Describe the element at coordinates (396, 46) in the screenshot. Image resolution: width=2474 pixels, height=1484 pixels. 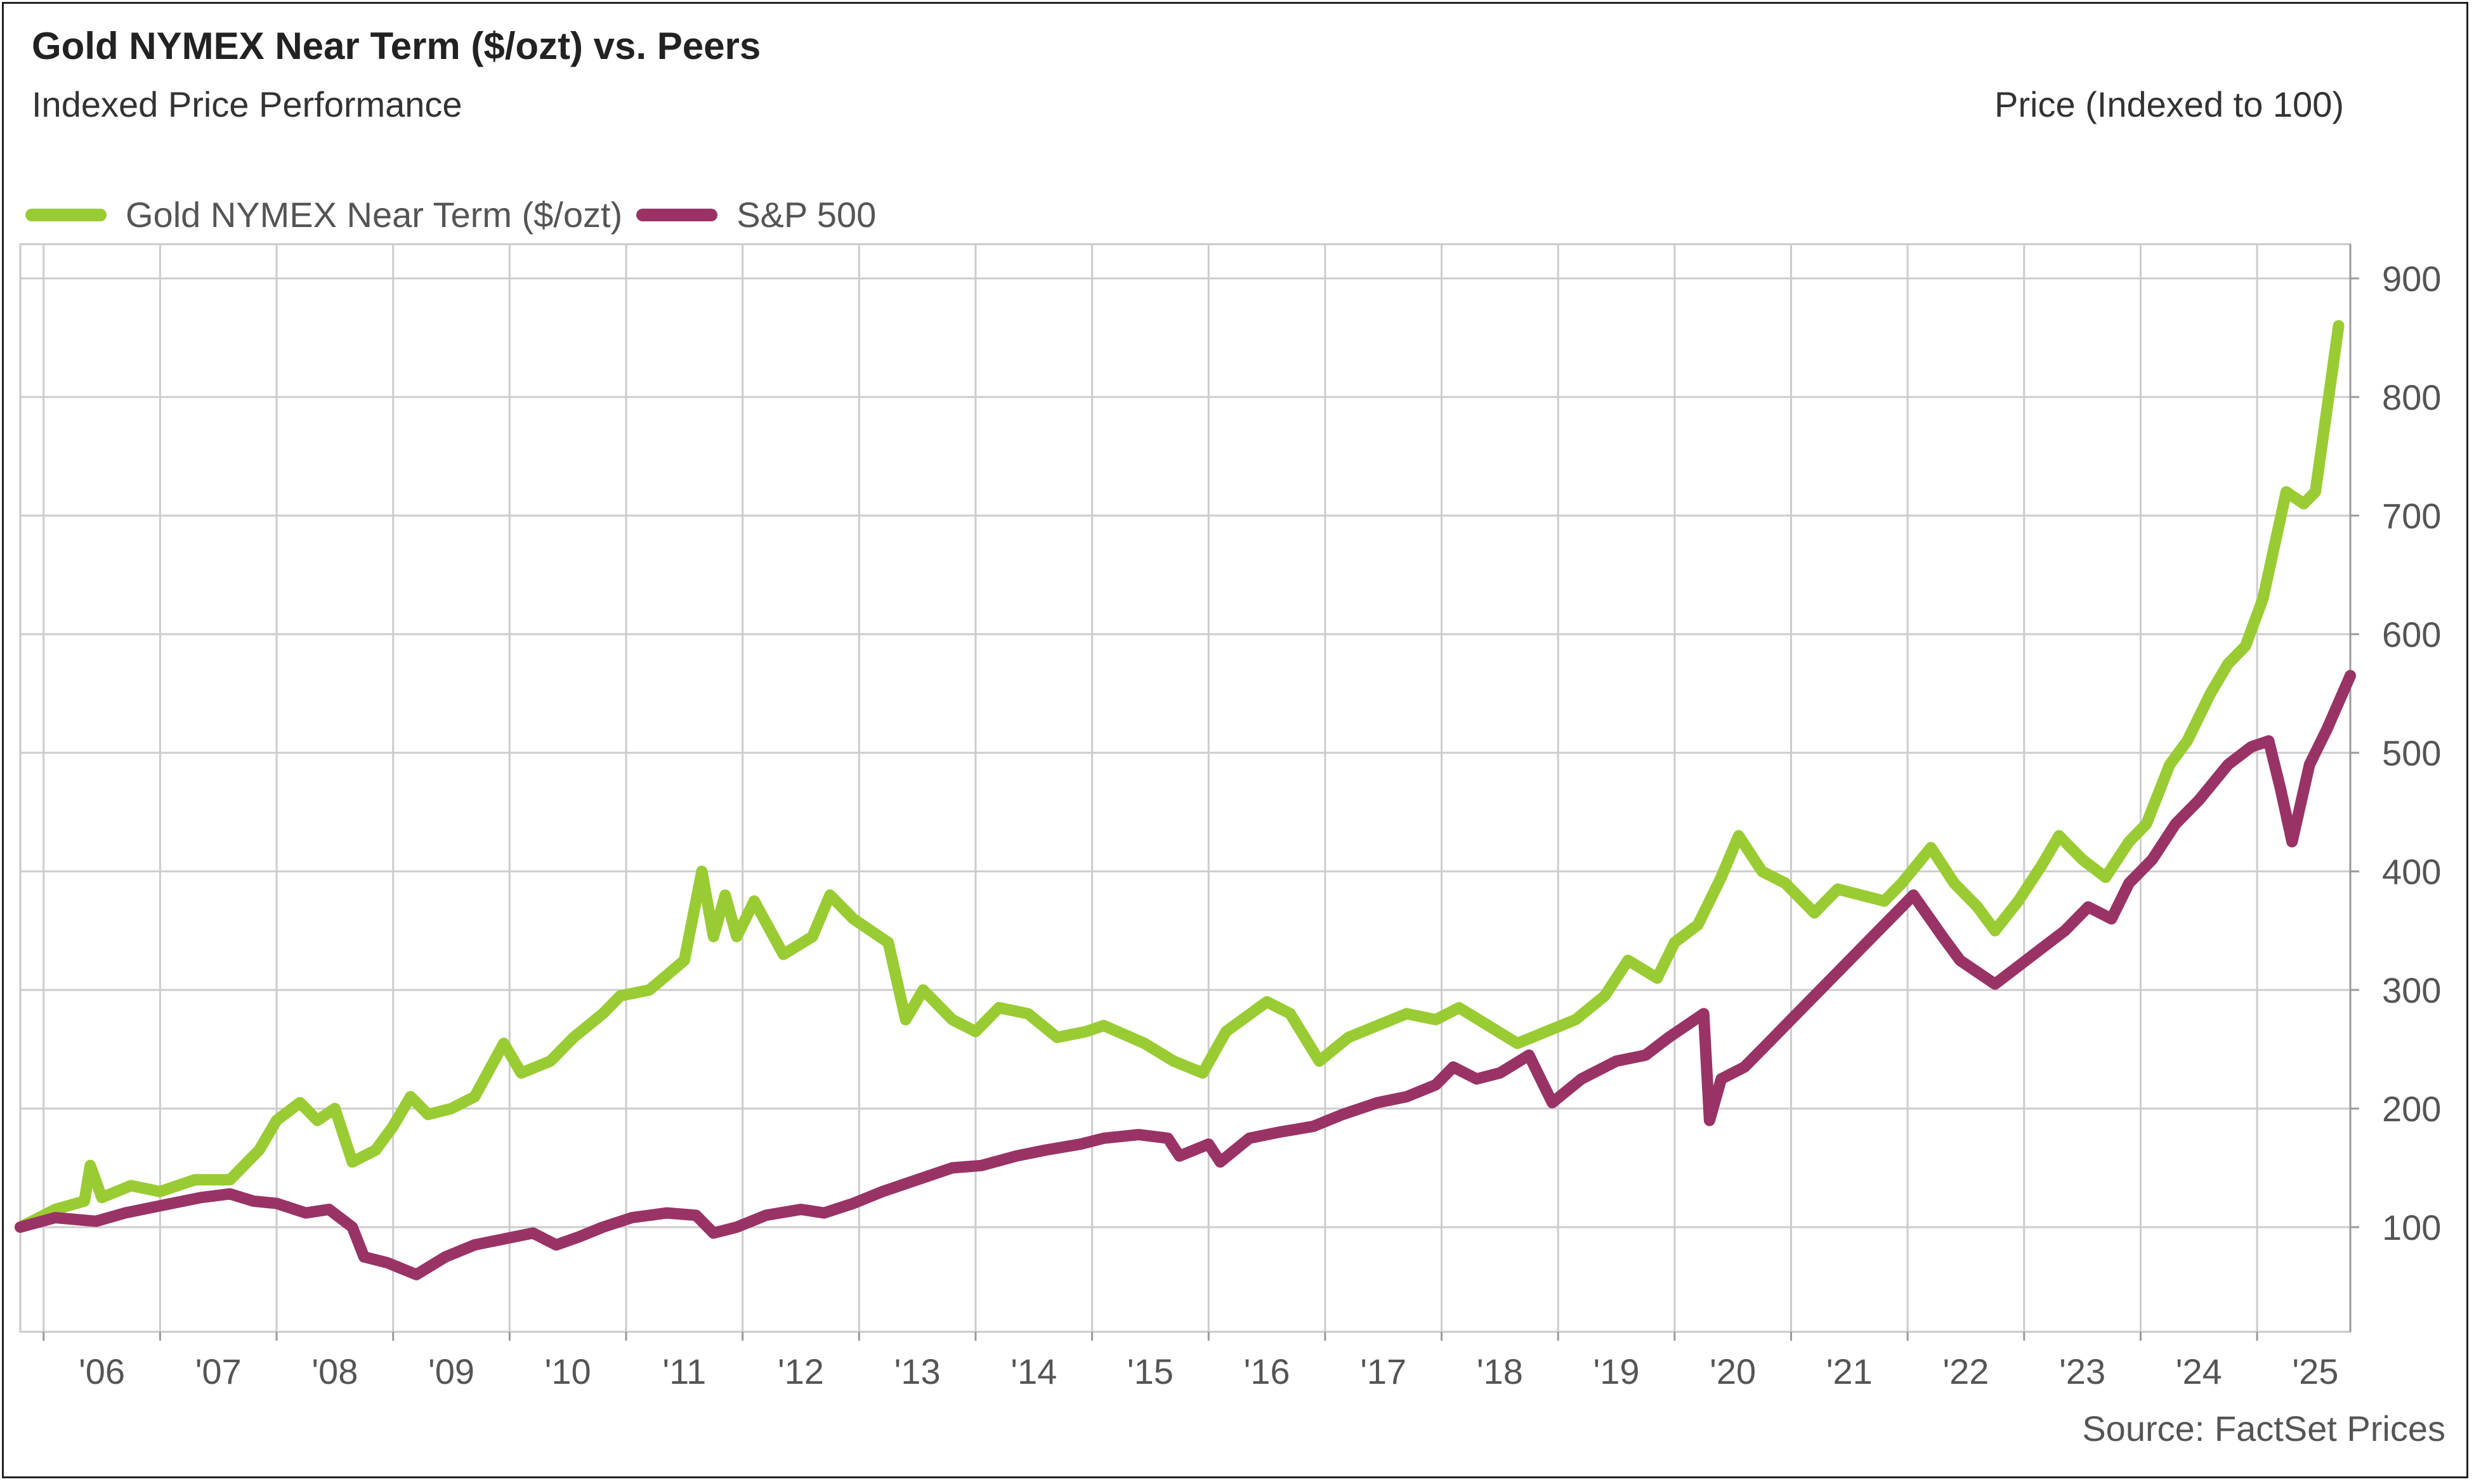
I see `chart-title: Gold NYMEX Near Term ($/ozt) vs. Peers` at that location.